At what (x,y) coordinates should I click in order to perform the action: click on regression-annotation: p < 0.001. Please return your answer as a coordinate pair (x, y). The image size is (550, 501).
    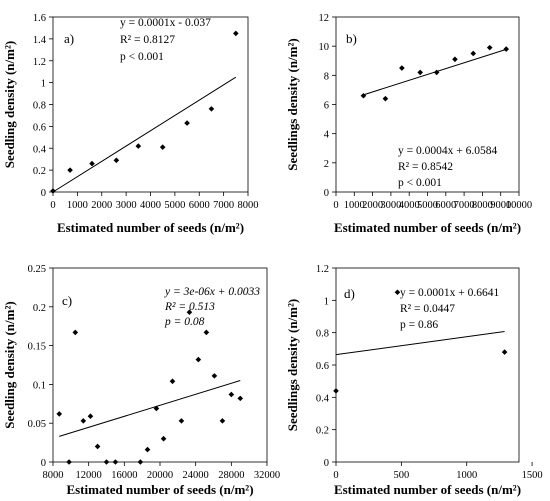
    Looking at the image, I should click on (142, 57).